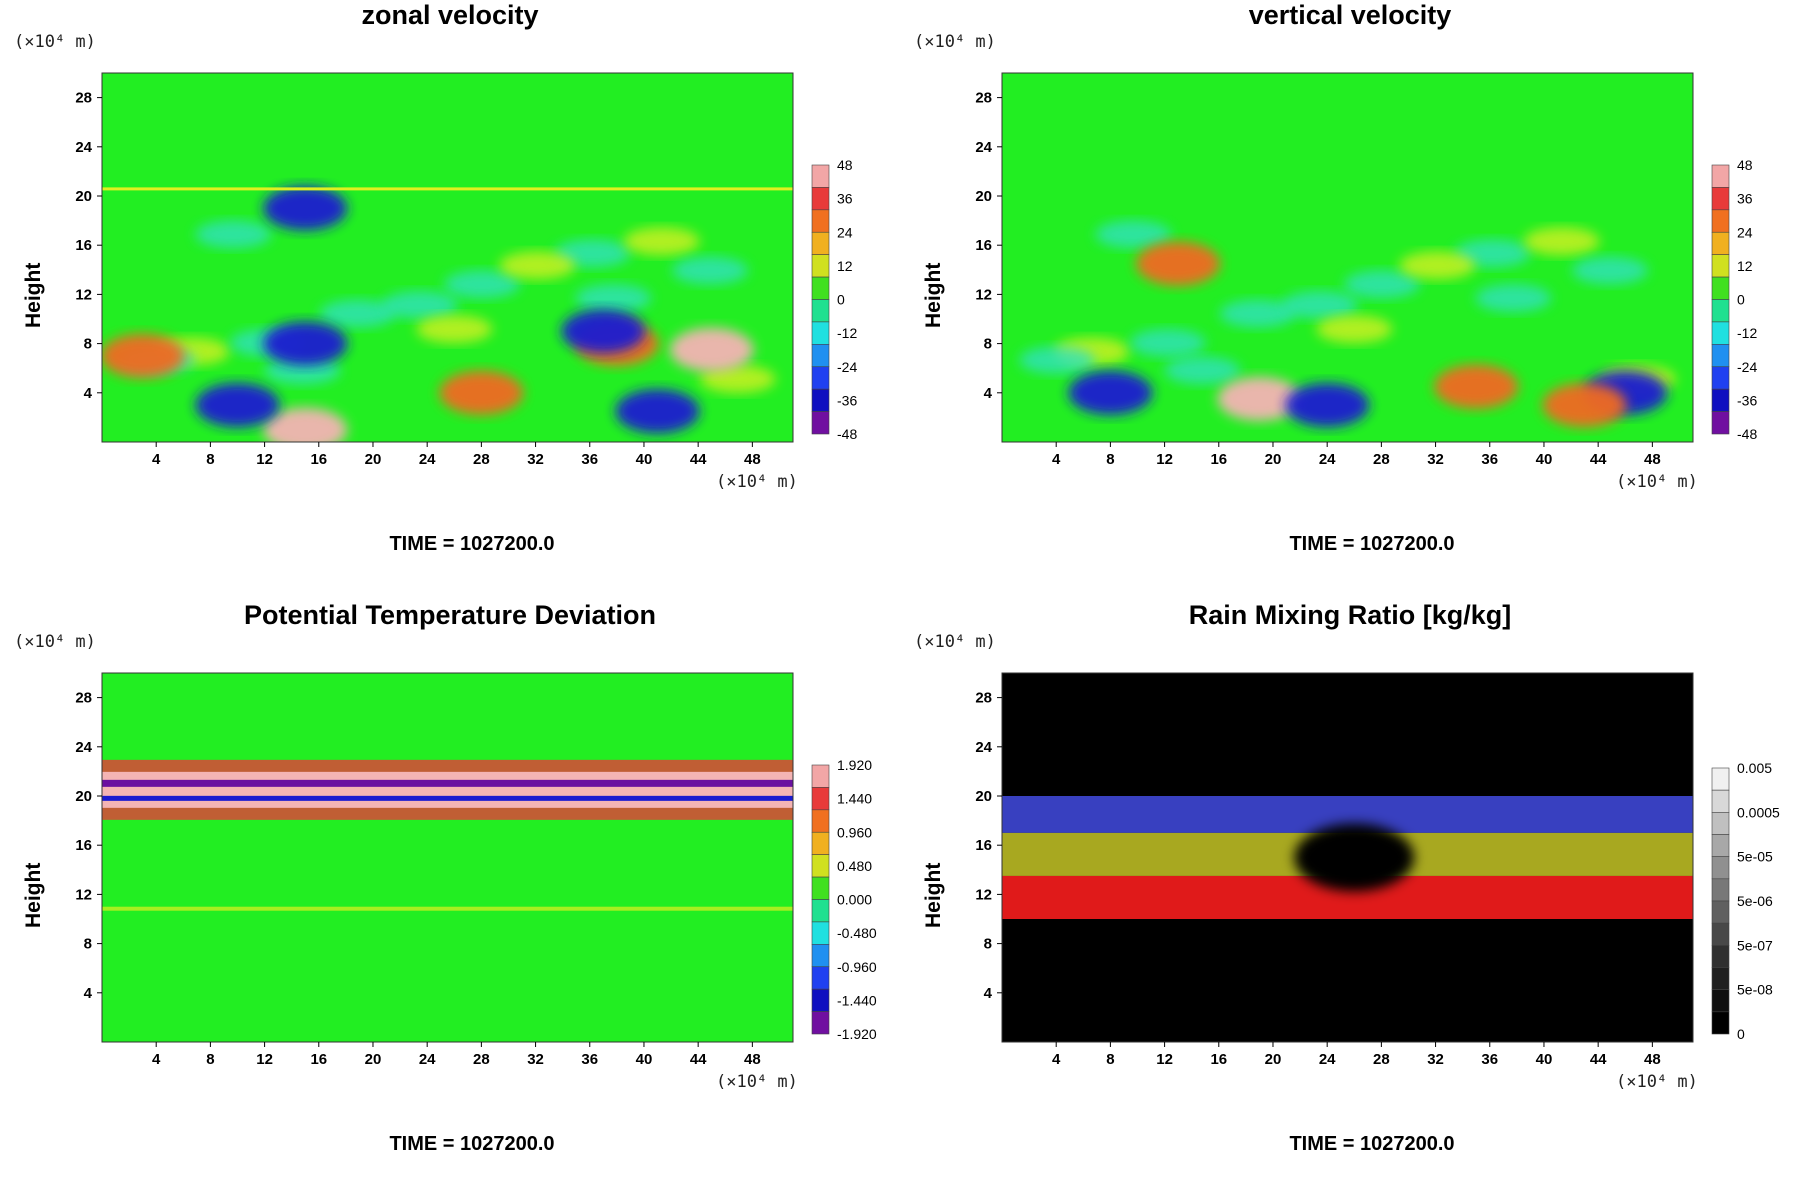 This screenshot has height=1200, width=1800. Describe the element at coordinates (857, 1034) in the screenshot. I see `colorbar-label: -1.920` at that location.